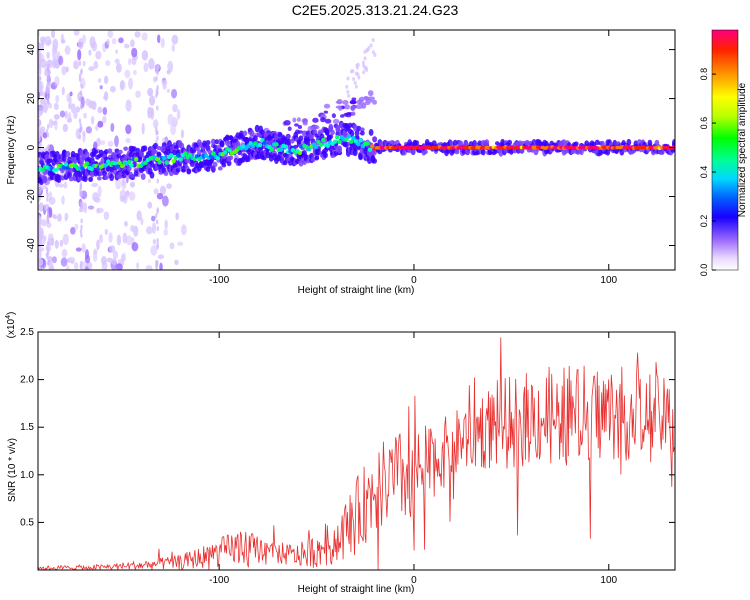 This screenshot has width=750, height=600. I want to click on colorbar-tick-label: 0.2, so click(704, 221).